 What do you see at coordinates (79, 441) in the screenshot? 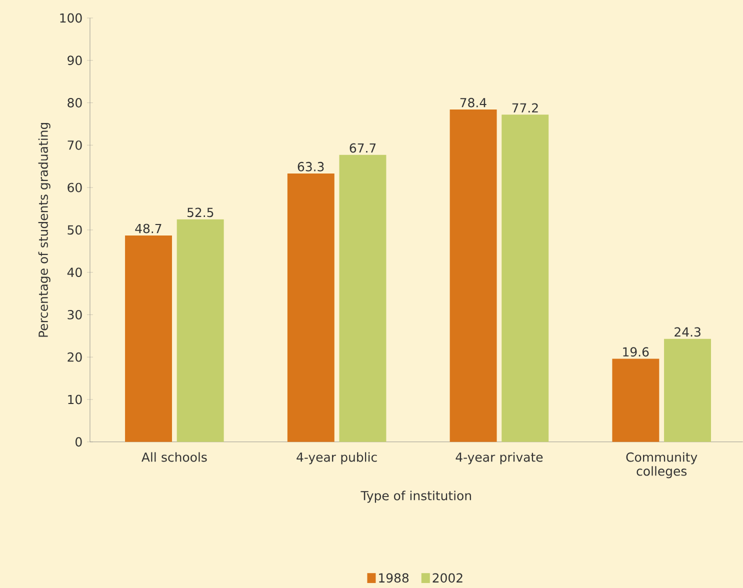
I see `y-tick-label: 0` at bounding box center [79, 441].